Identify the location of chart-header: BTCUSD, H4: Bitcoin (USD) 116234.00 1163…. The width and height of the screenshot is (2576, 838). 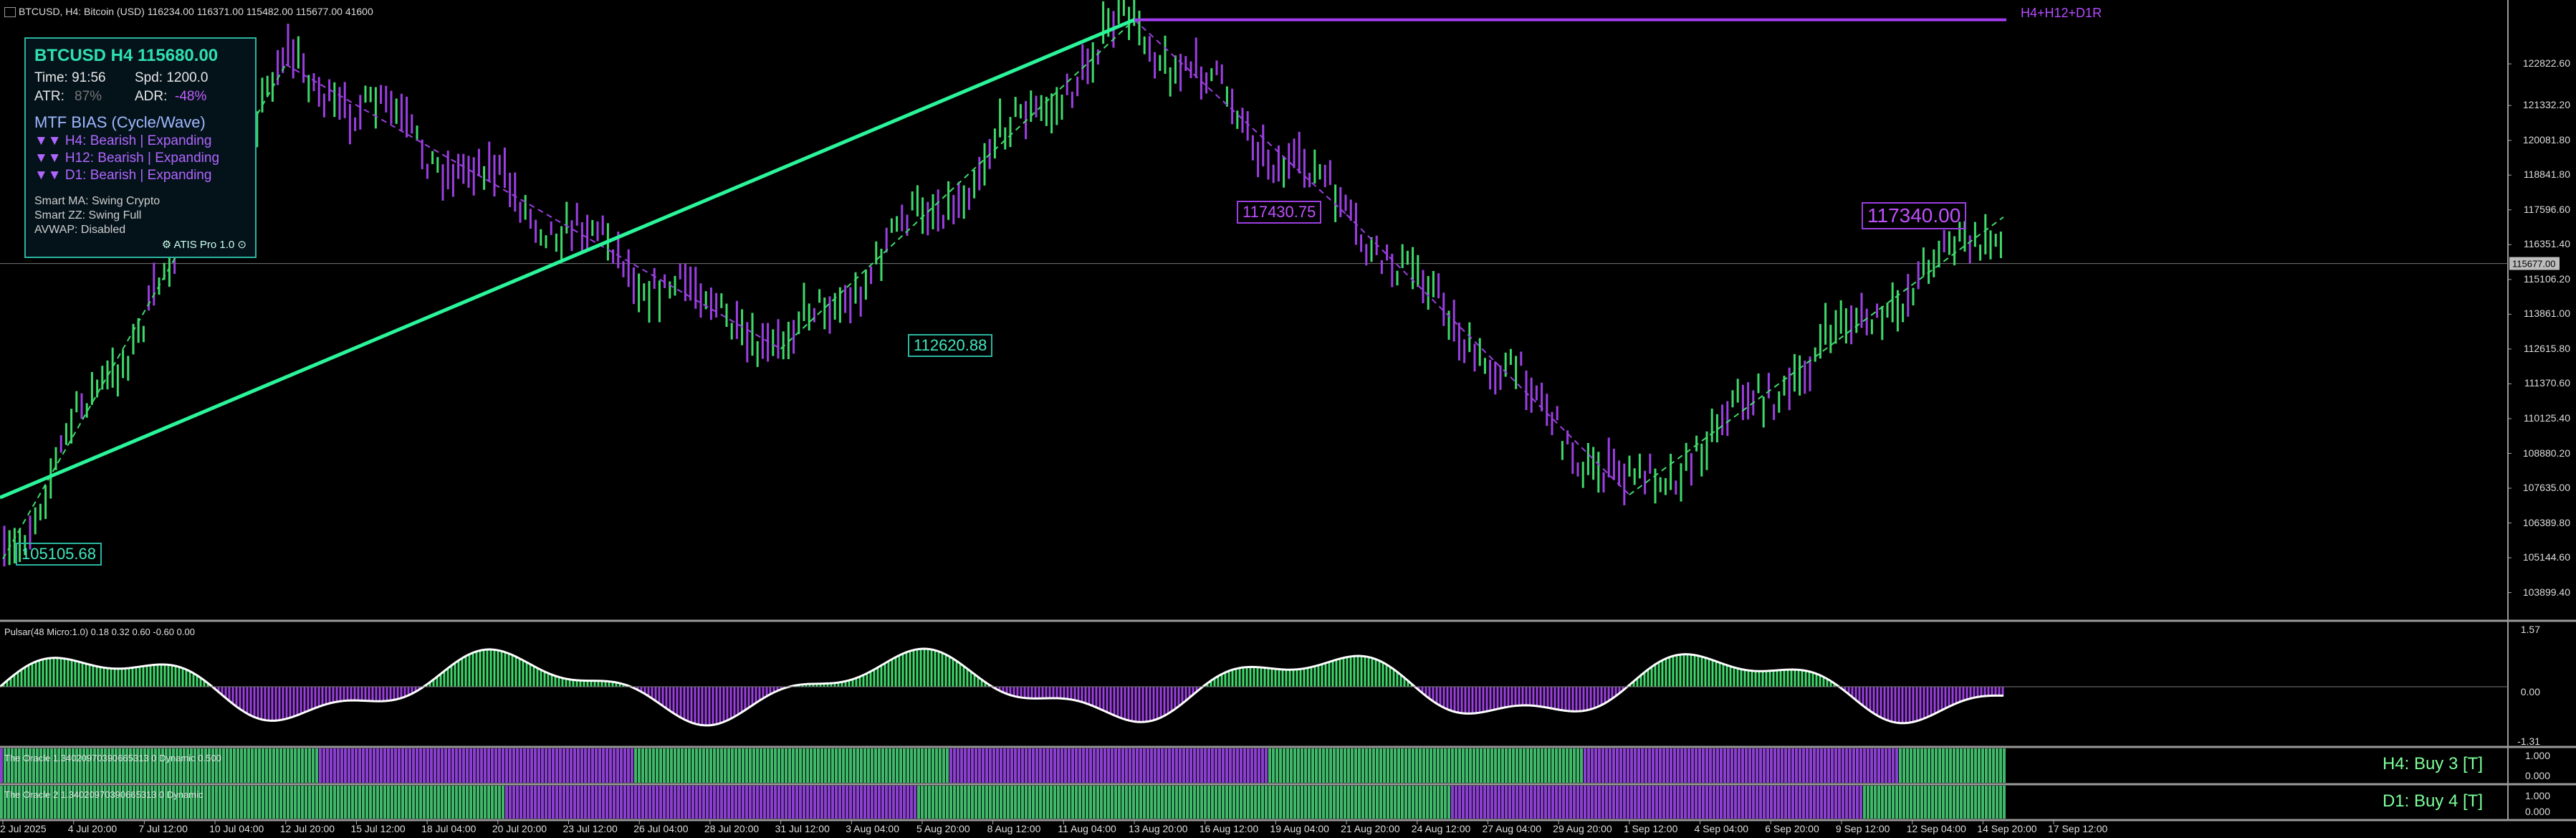
(189, 12).